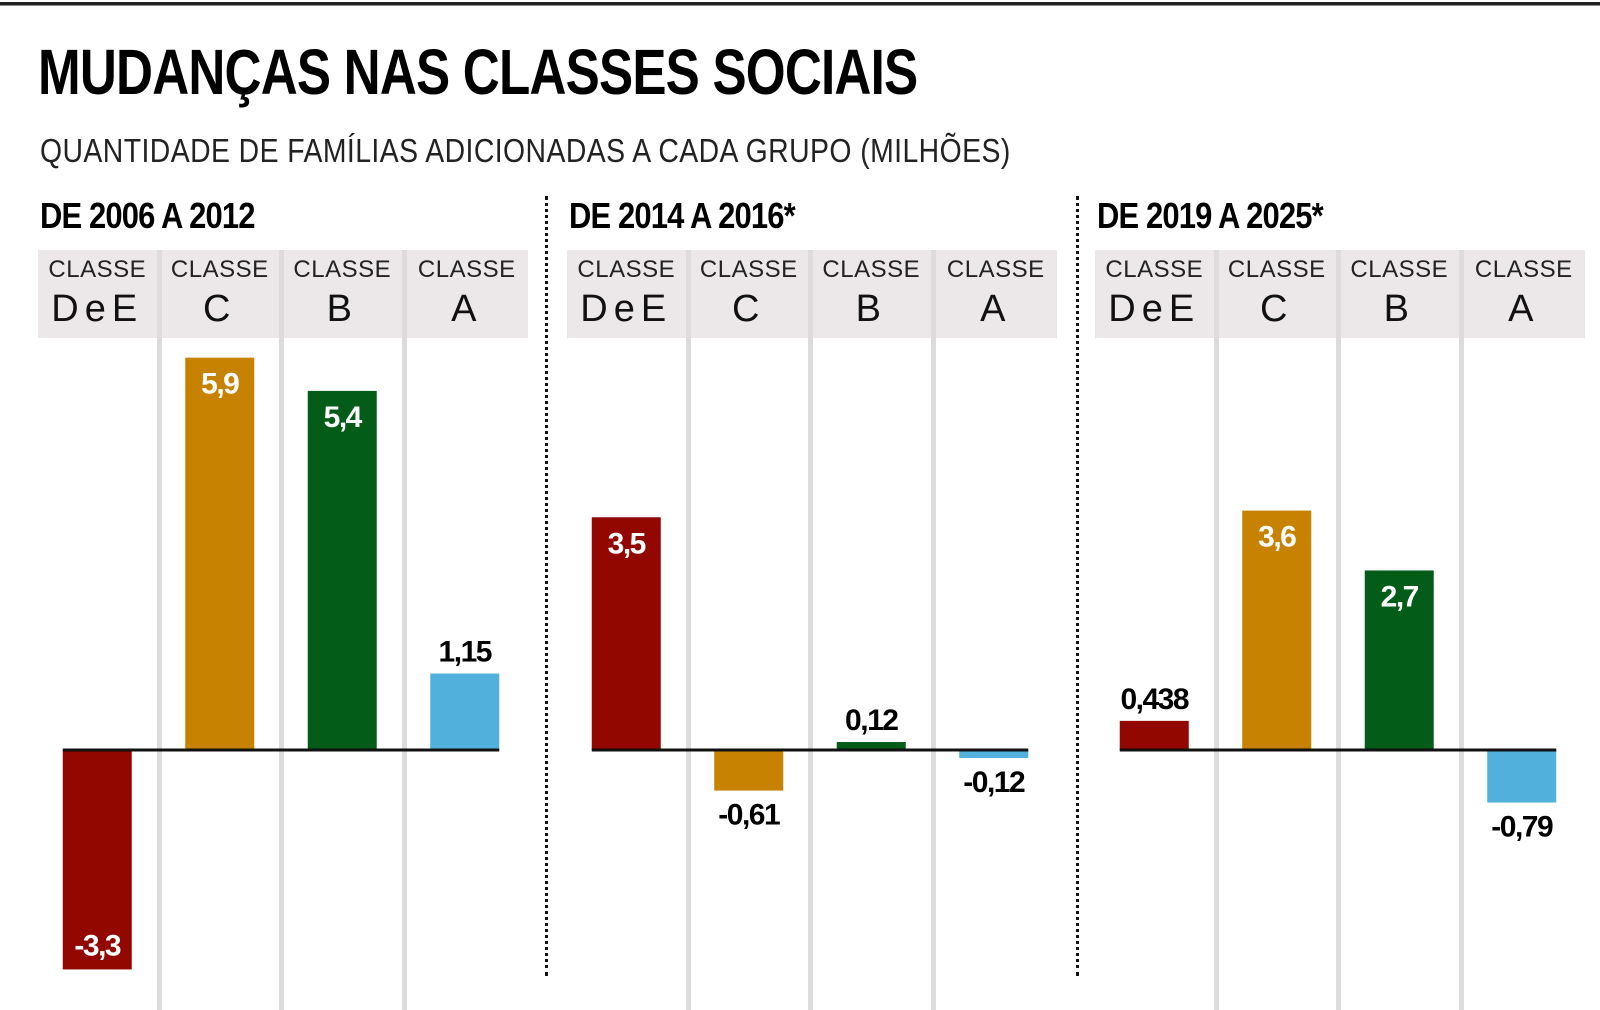 Image resolution: width=1600 pixels, height=1010 pixels. Describe the element at coordinates (1154, 699) in the screenshot. I see `value-label-DeE: 0,438` at that location.